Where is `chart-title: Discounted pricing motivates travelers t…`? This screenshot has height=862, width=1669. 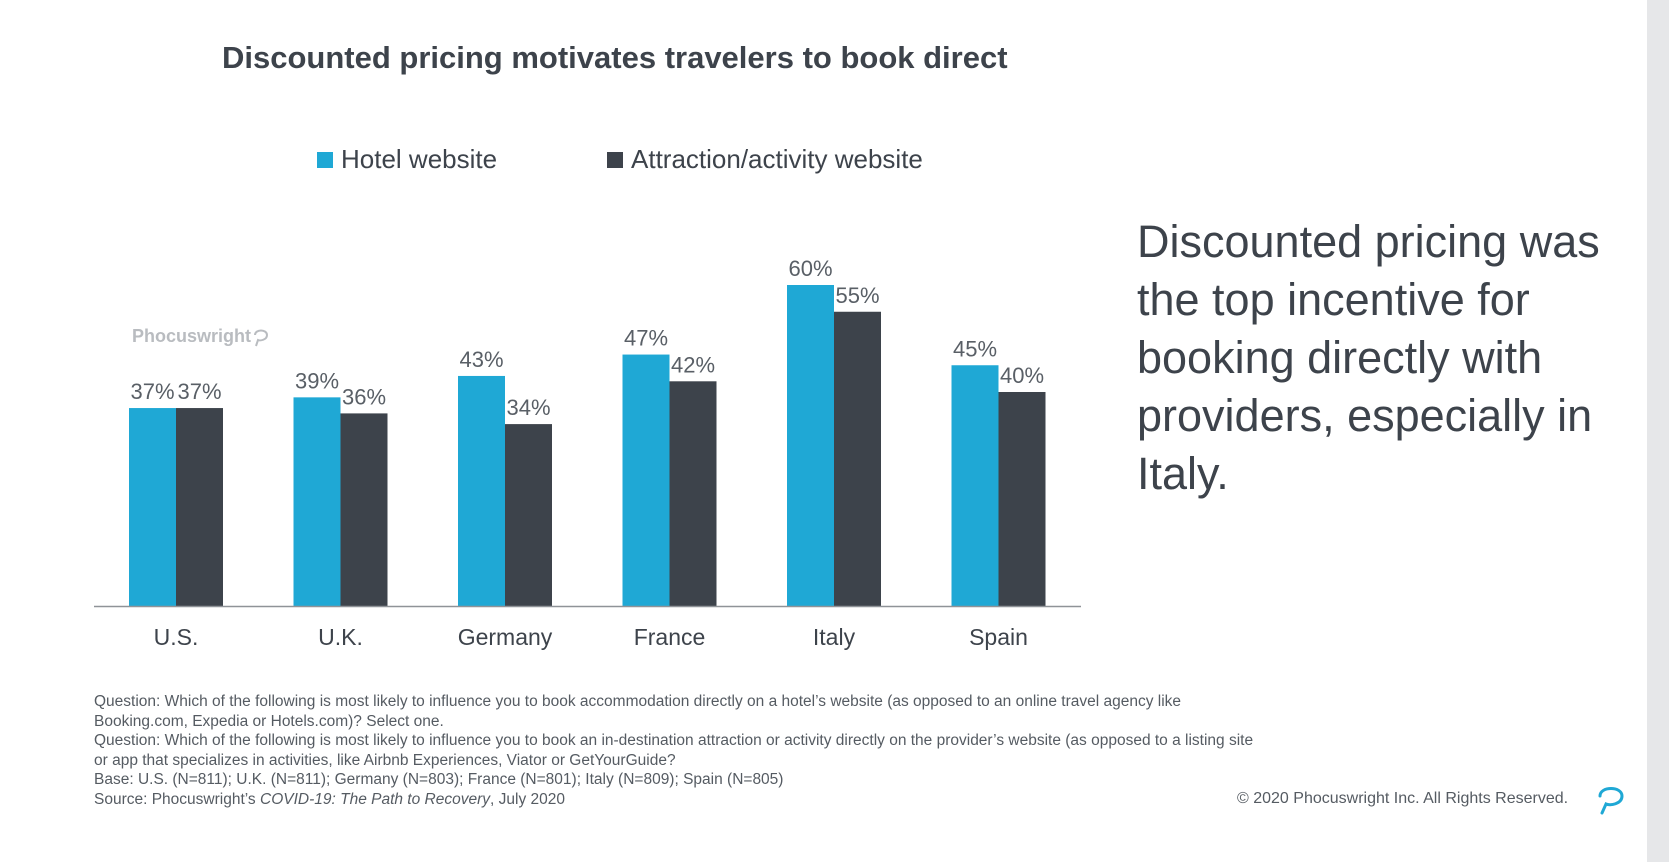
chart-title: Discounted pricing motivates travelers t… is located at coordinates (615, 57).